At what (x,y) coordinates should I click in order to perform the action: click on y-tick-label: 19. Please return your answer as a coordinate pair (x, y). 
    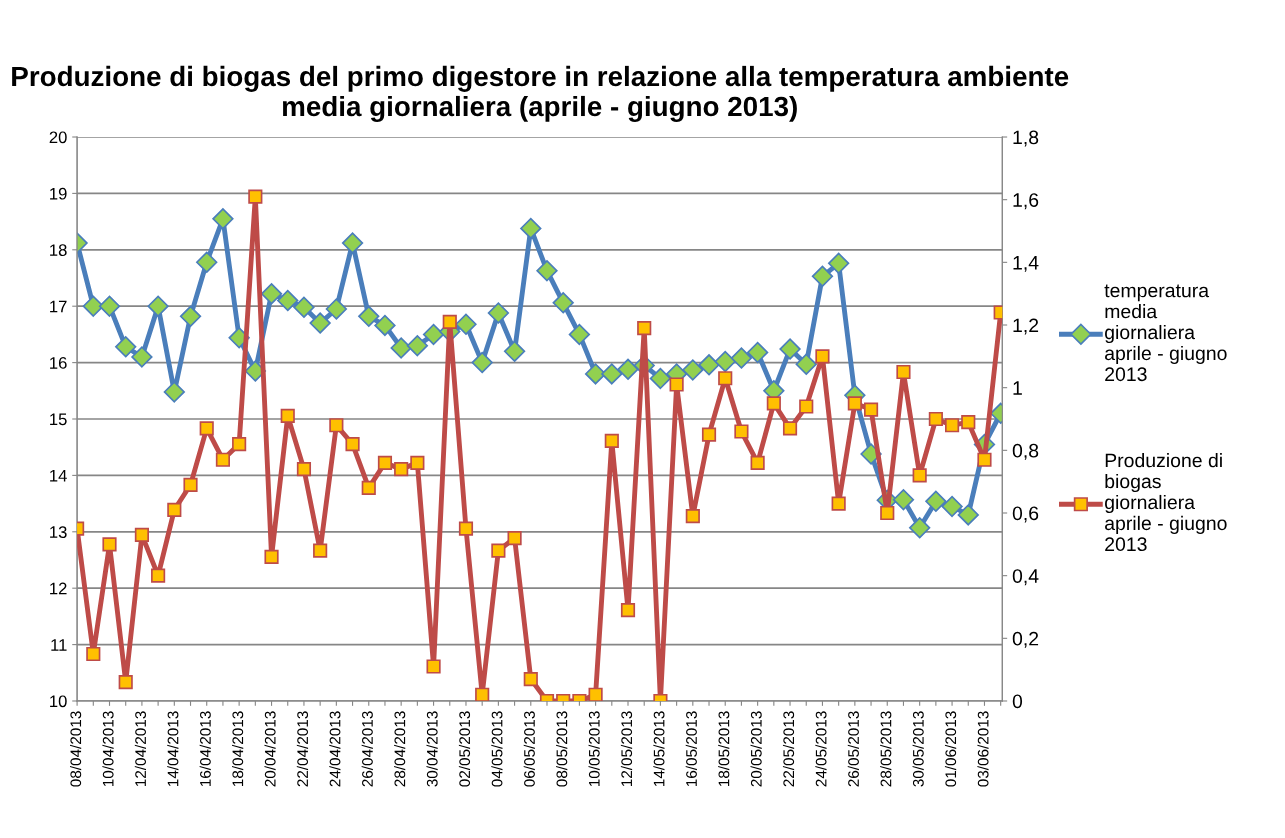
    Looking at the image, I should click on (58, 193).